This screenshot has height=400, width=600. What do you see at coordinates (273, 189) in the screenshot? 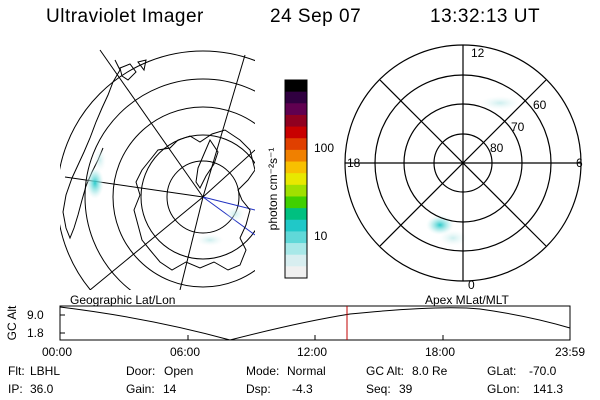
I see `colorbar-unit-label: photon cm⁻²s⁻¹` at bounding box center [273, 189].